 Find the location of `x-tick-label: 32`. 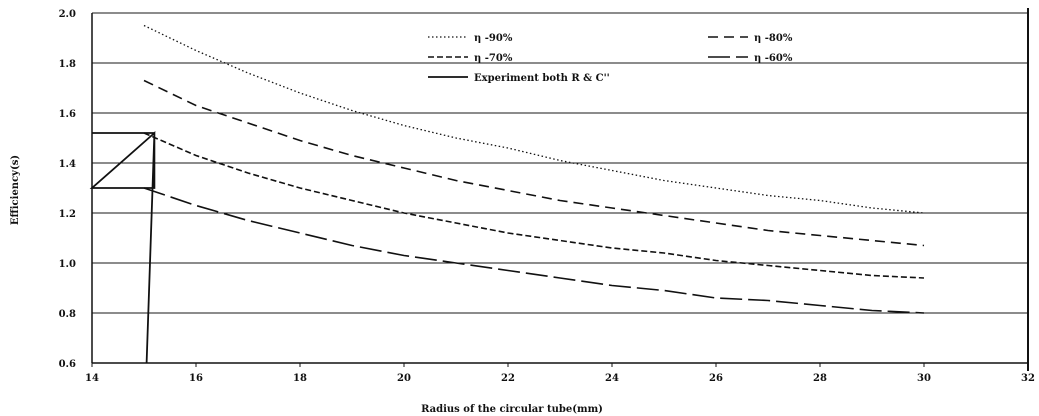

x-tick-label: 32 is located at coordinates (1028, 378).